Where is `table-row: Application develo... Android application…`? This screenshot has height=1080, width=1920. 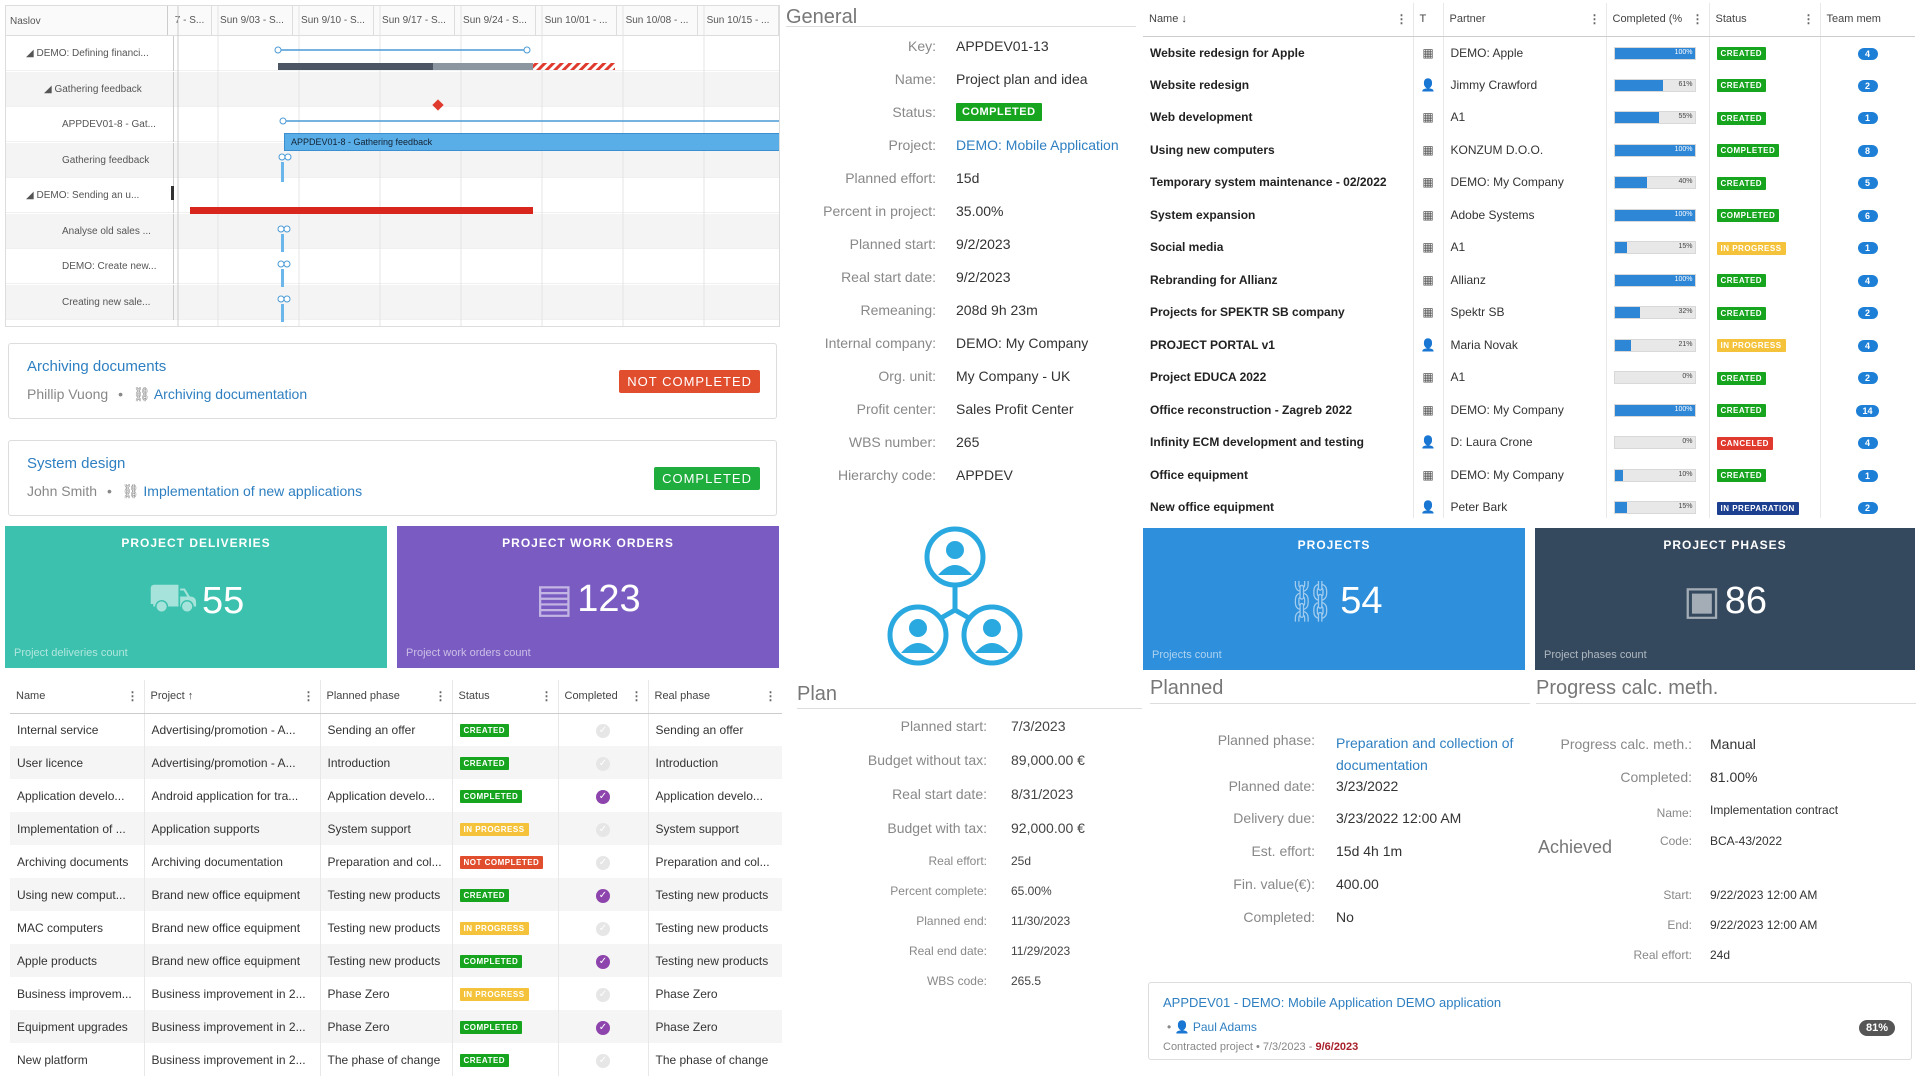
table-row: Application develo... Android application… is located at coordinates (396, 795).